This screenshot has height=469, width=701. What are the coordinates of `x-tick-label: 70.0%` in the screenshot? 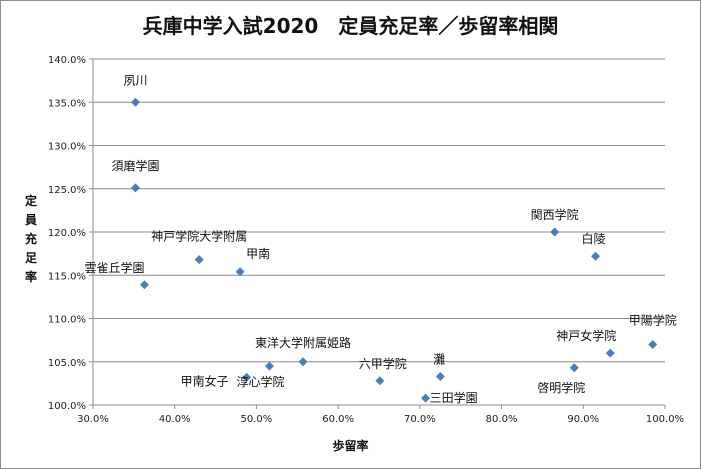 It's located at (420, 419).